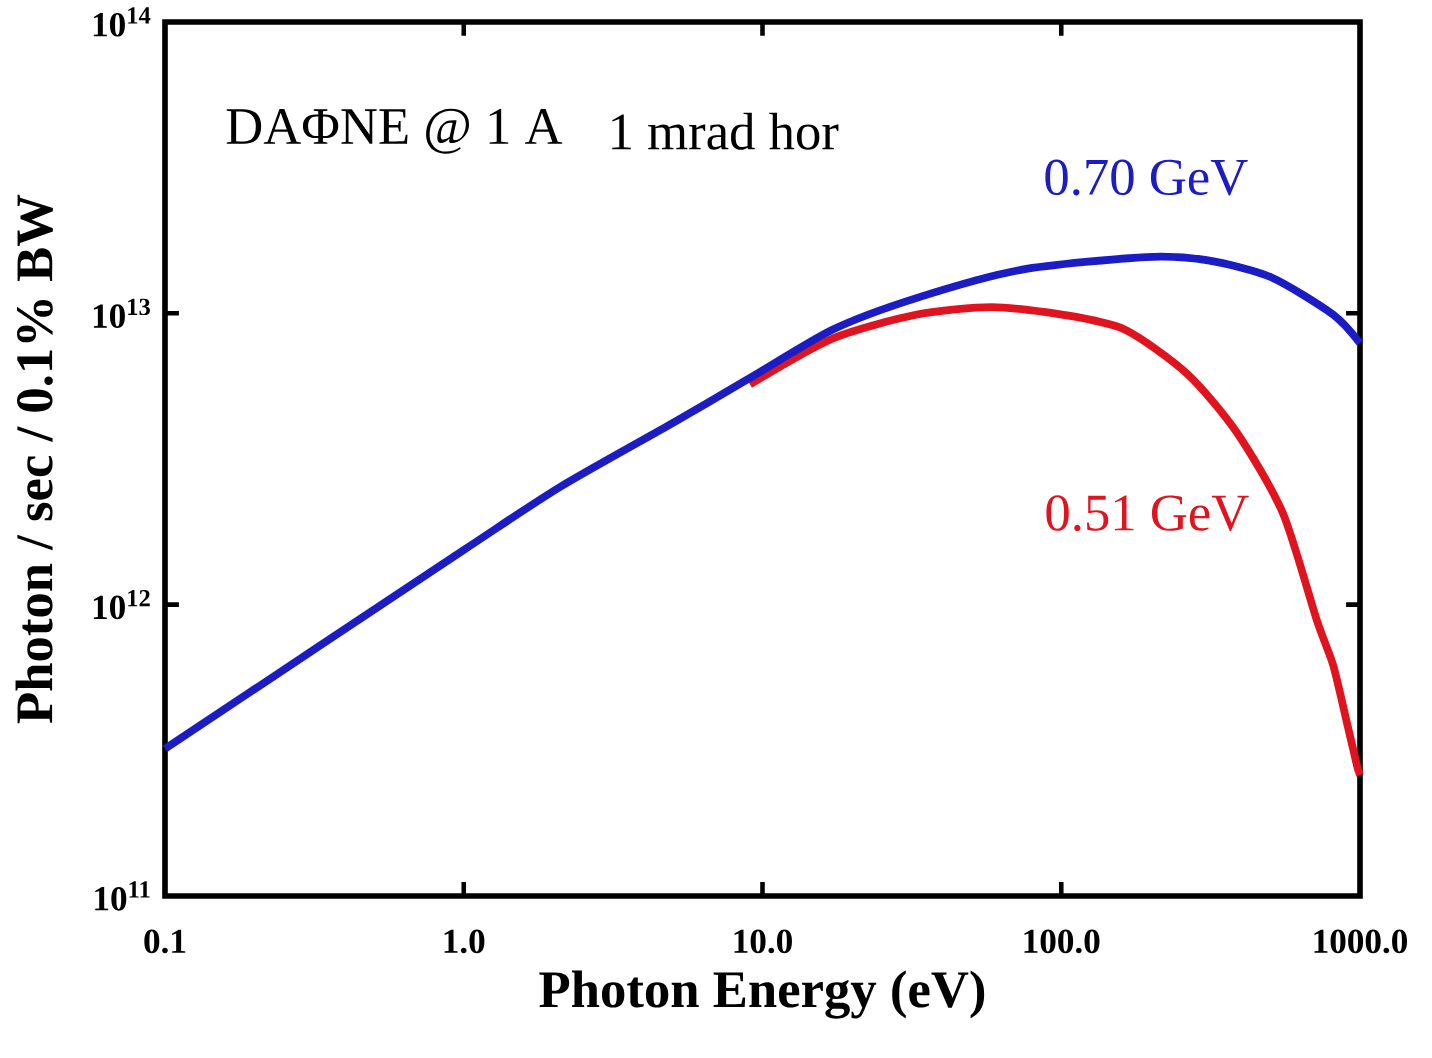 The width and height of the screenshot is (1432, 1058). Describe the element at coordinates (121, 313) in the screenshot. I see `y-tick-label: 10$^{13}$` at that location.